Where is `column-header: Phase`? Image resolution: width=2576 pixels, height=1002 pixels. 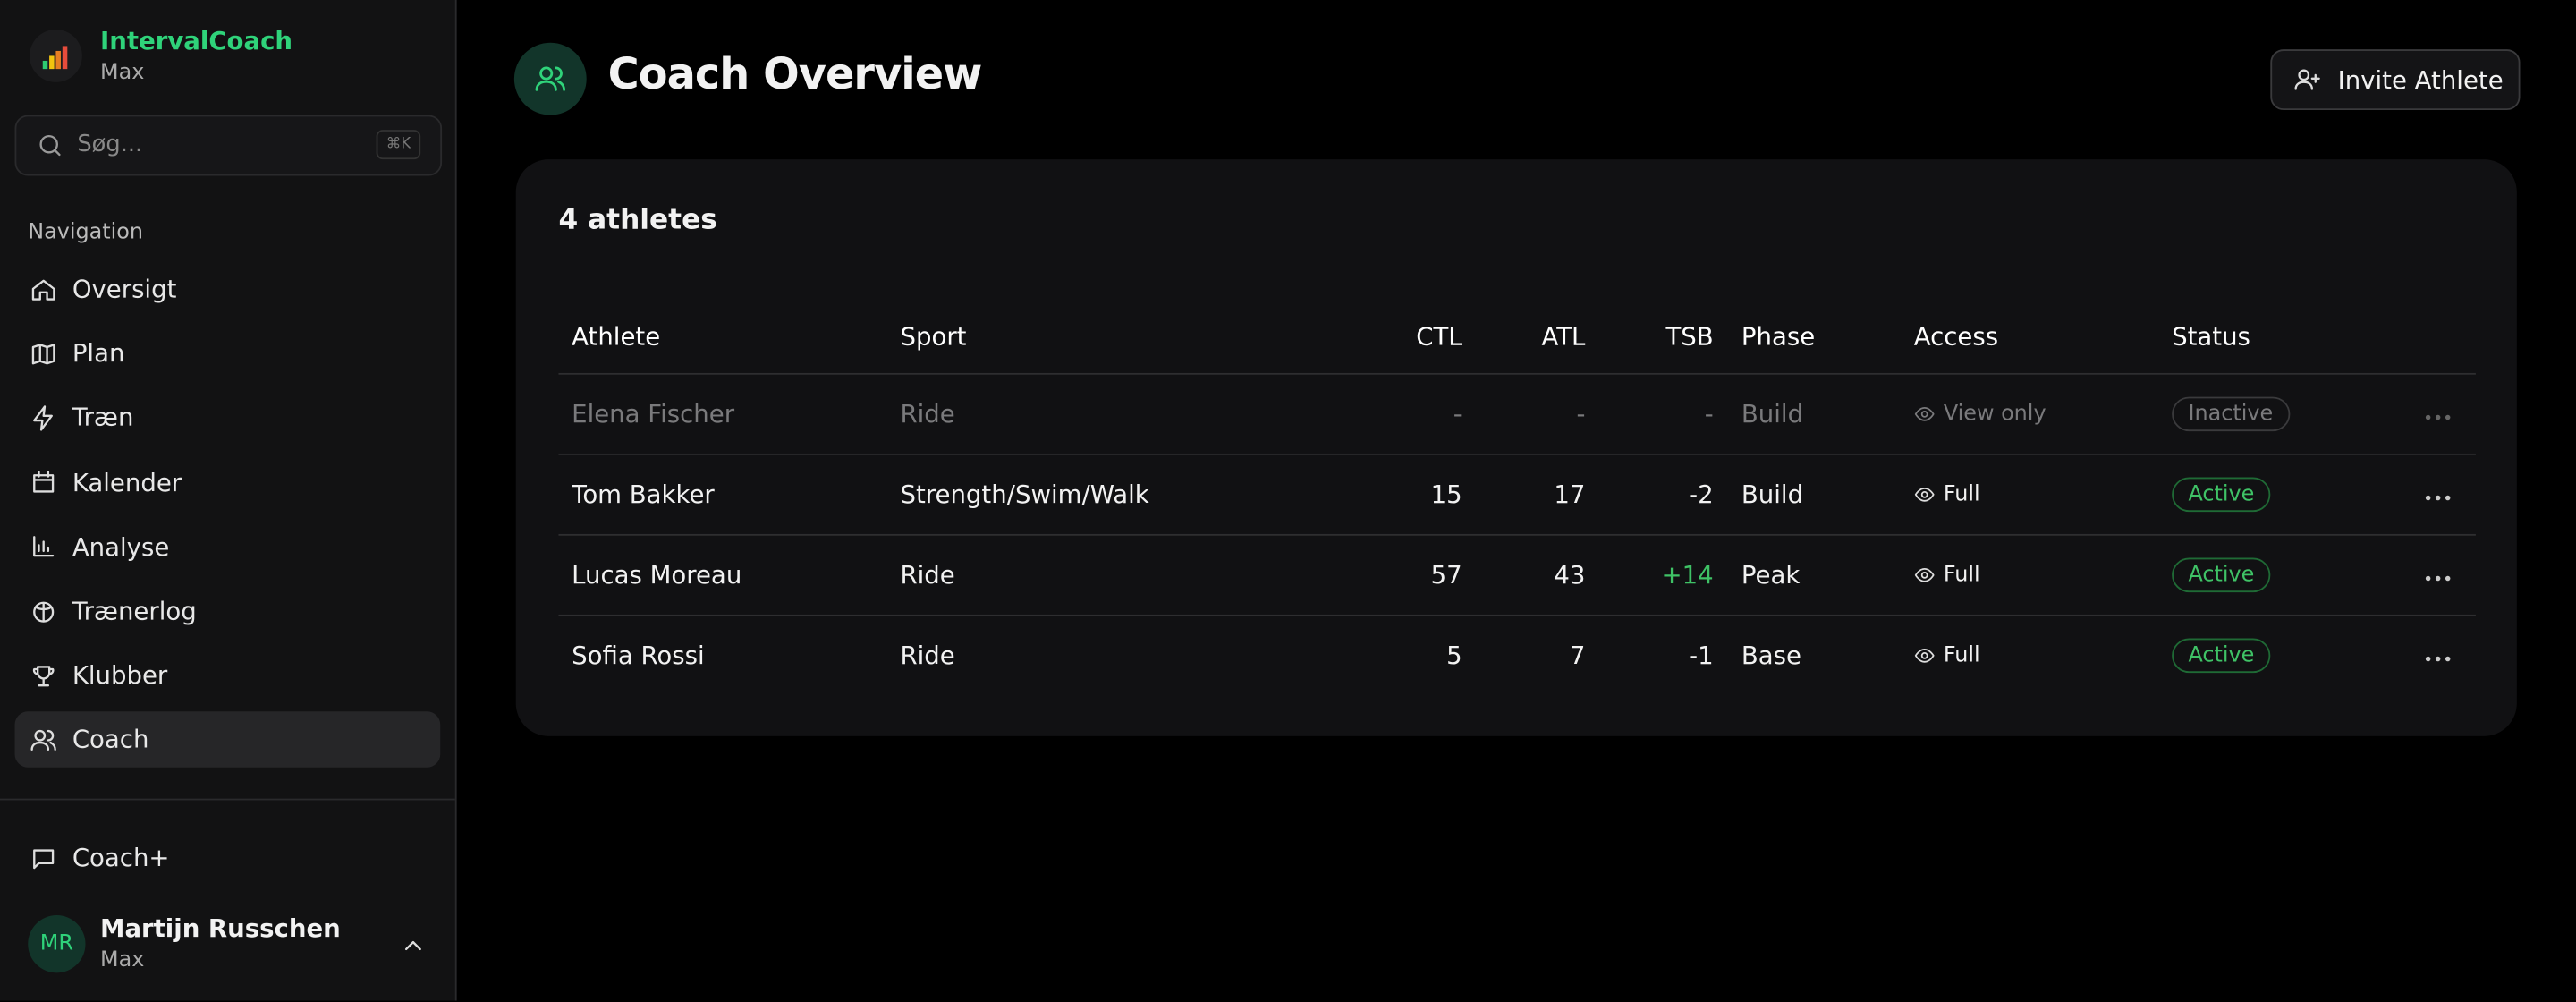 column-header: Phase is located at coordinates (1778, 337).